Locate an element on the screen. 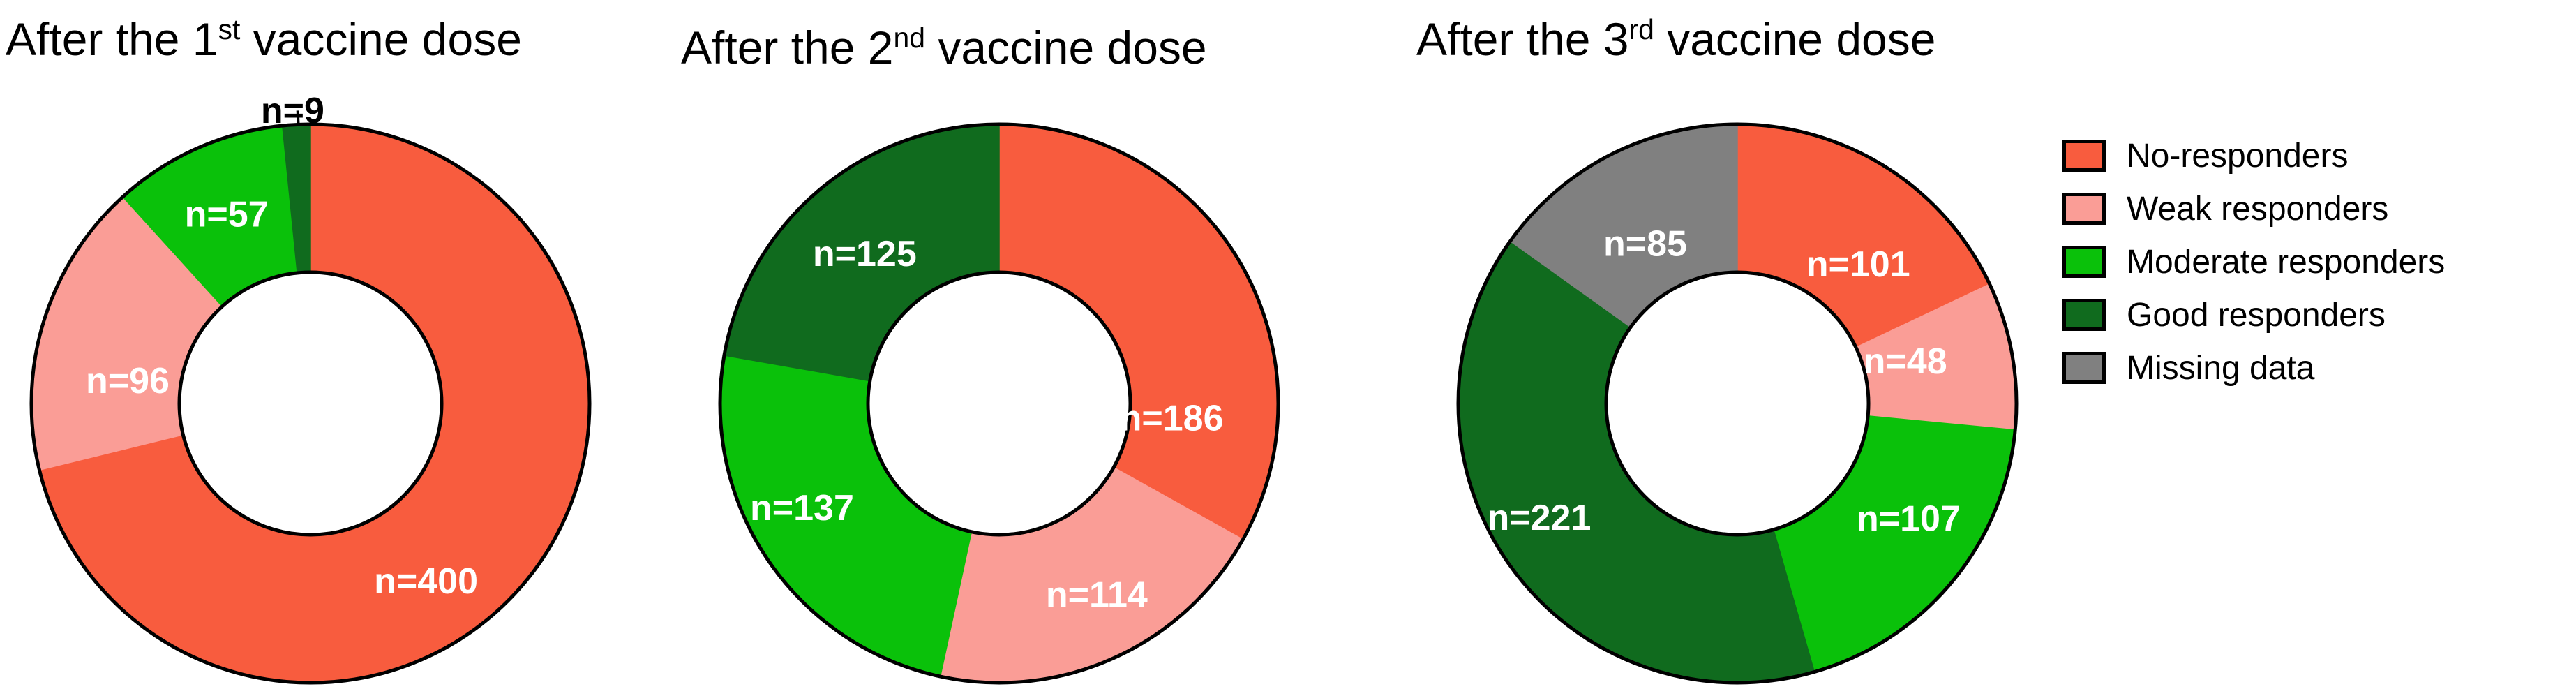 This screenshot has height=689, width=2576. title-superscript: rd is located at coordinates (1641, 29).